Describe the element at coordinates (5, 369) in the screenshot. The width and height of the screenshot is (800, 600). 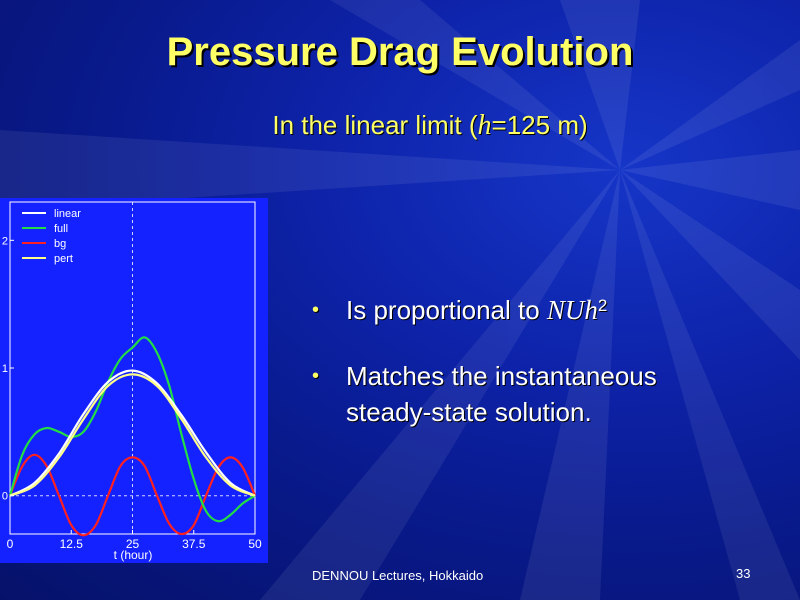
I see `y-tick-label: 1` at that location.